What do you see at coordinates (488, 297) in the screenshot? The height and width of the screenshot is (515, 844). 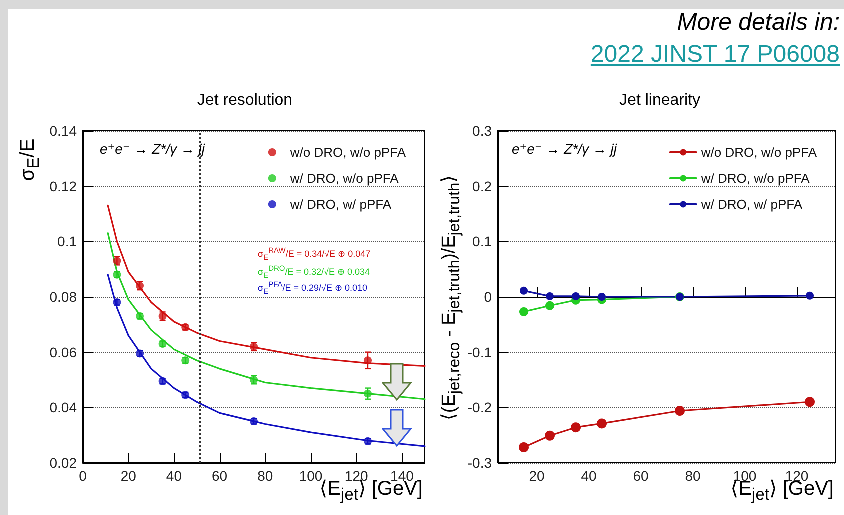 I see `y-tick-label: 0` at bounding box center [488, 297].